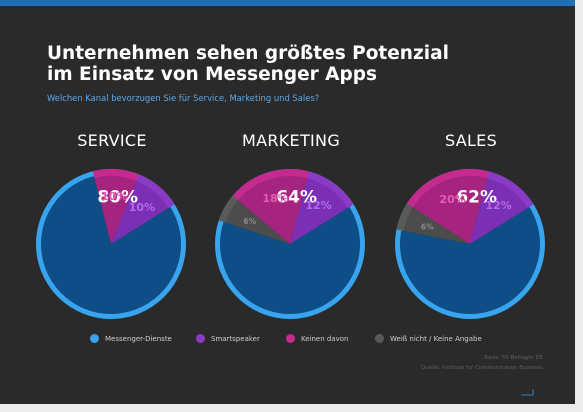  Describe the element at coordinates (275, 198) in the screenshot. I see `pie-label-marketing-keinen: 18%` at that location.